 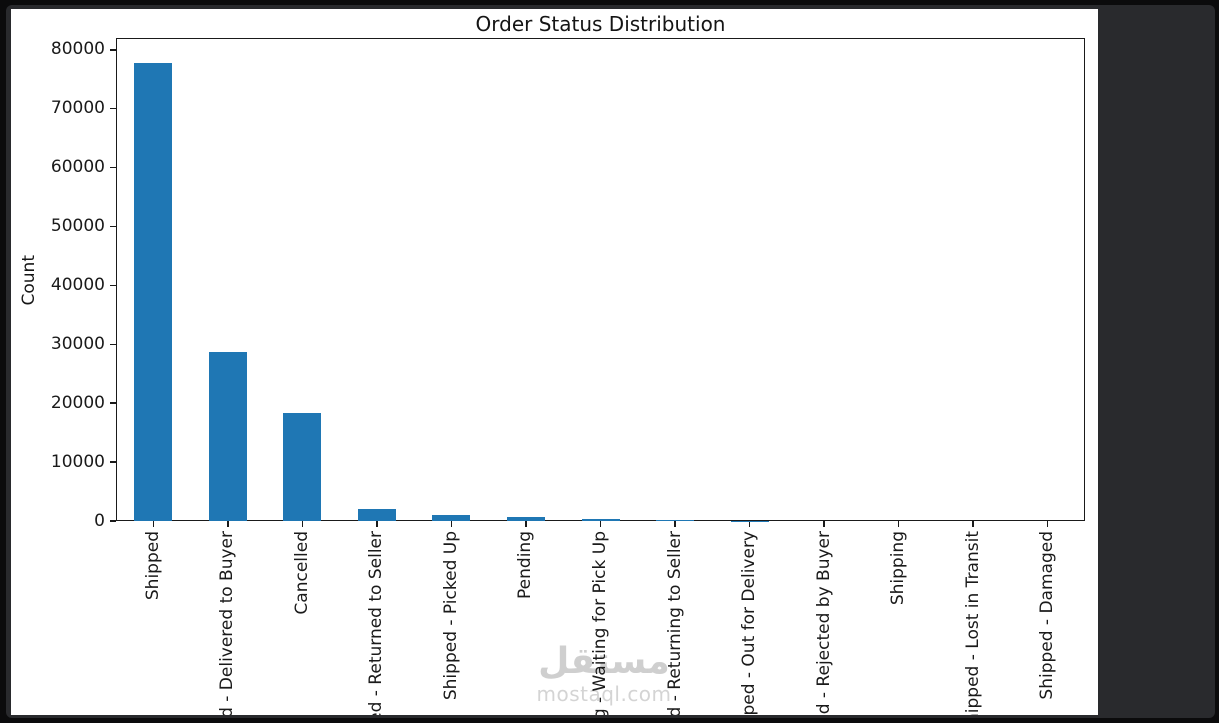 What do you see at coordinates (77, 108) in the screenshot?
I see `y-tick-label: 70000` at bounding box center [77, 108].